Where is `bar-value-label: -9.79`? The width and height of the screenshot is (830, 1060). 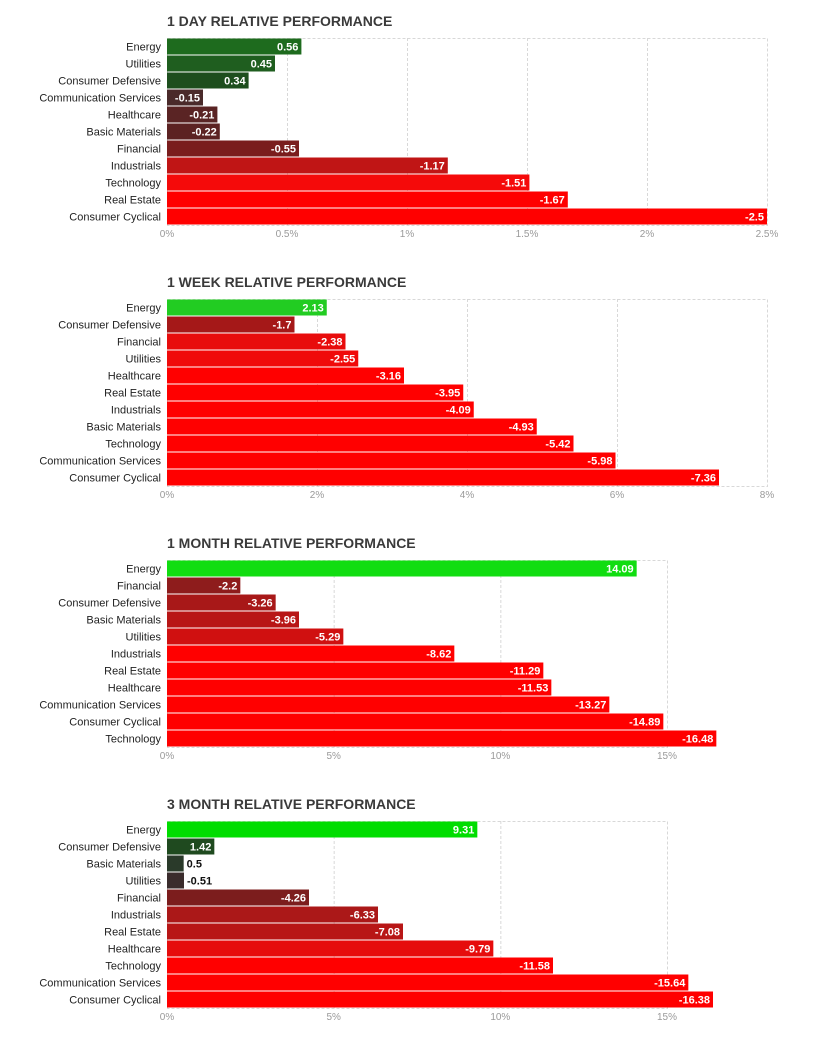
bar-value-label: -9.79 is located at coordinates (477, 950).